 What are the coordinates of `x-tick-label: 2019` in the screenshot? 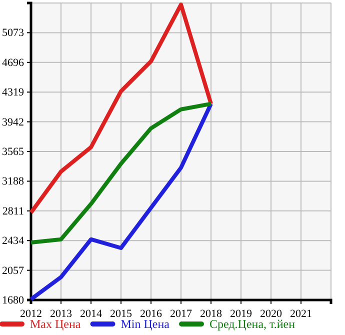 It's located at (241, 314).